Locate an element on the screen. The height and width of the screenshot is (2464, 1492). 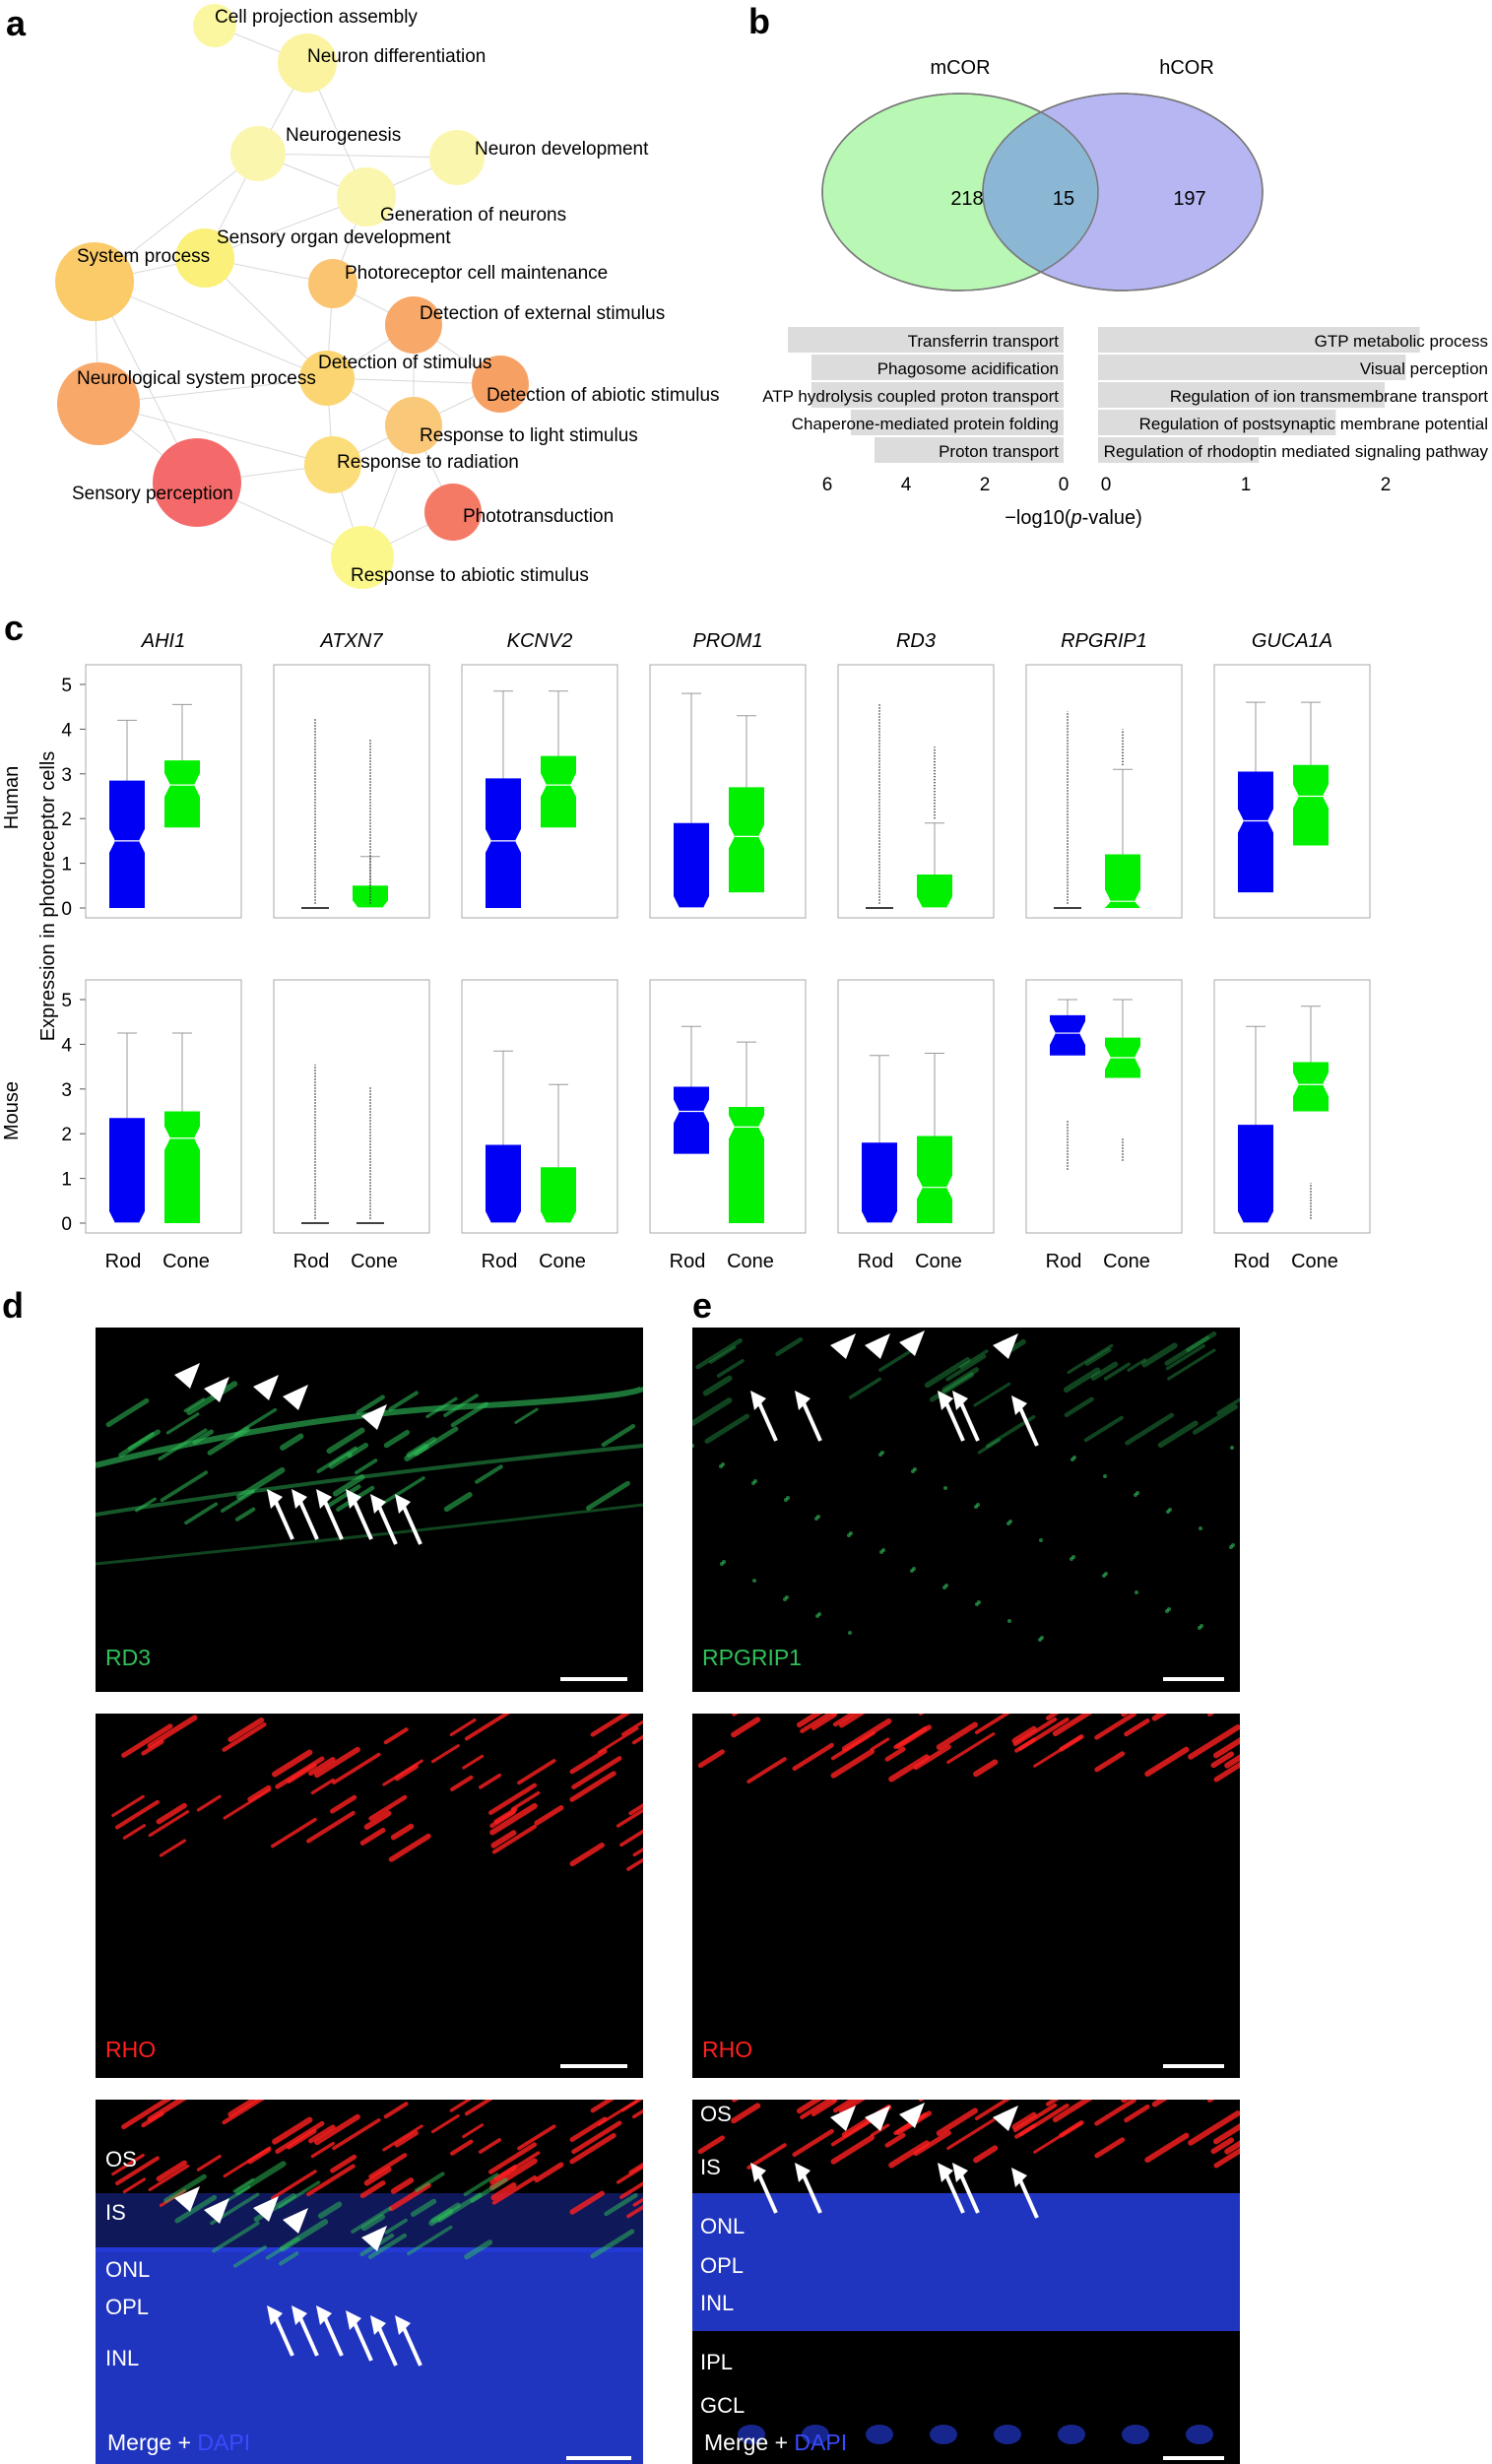
plot-frame-mouse-prom1 is located at coordinates (728, 1106).